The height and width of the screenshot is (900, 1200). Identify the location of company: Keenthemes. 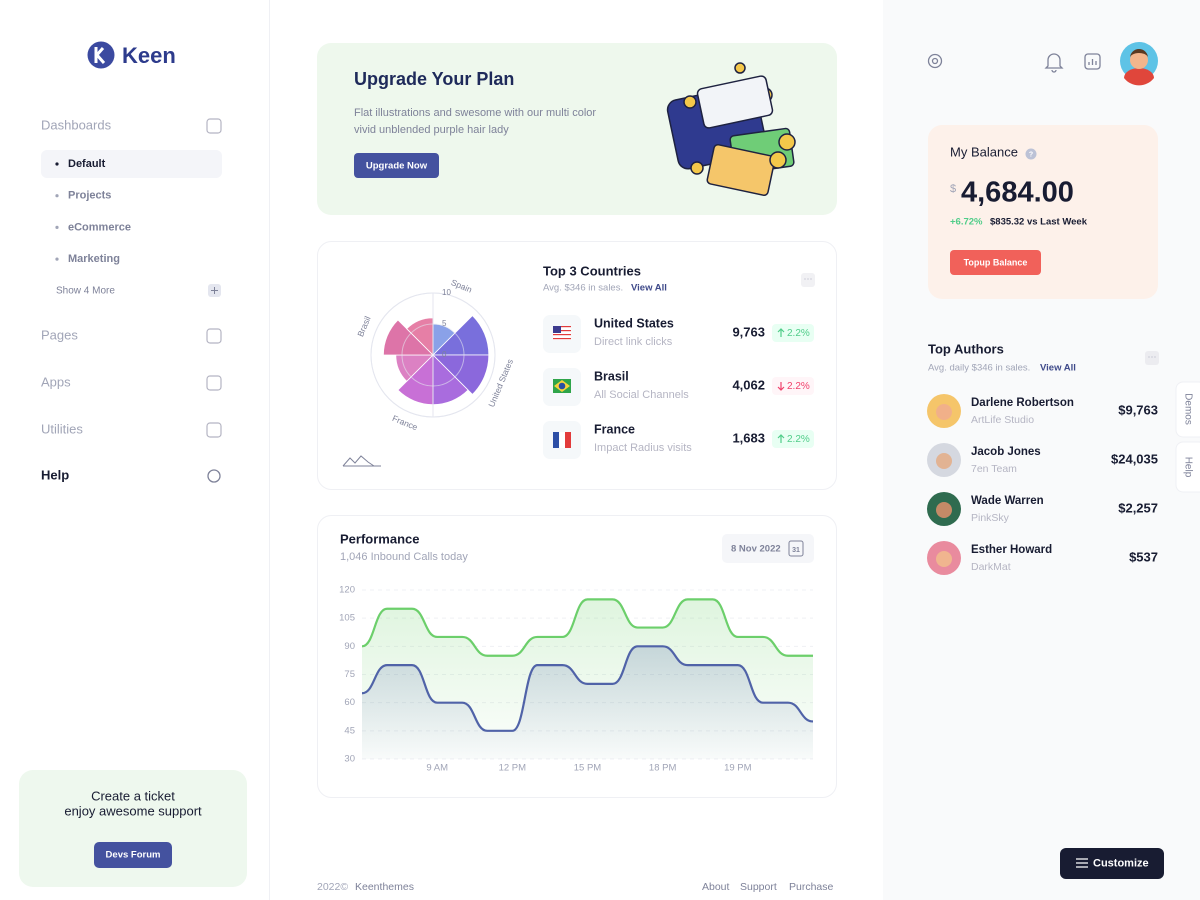
(384, 887).